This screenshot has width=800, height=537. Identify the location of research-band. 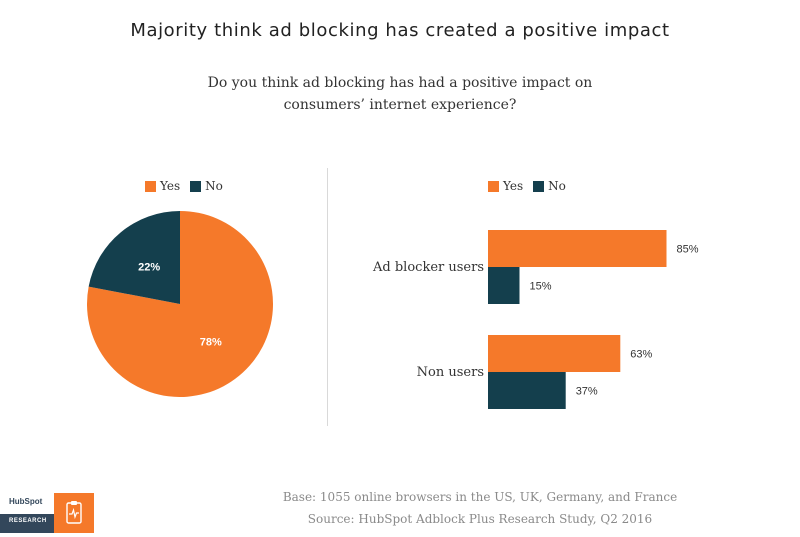
(27, 523).